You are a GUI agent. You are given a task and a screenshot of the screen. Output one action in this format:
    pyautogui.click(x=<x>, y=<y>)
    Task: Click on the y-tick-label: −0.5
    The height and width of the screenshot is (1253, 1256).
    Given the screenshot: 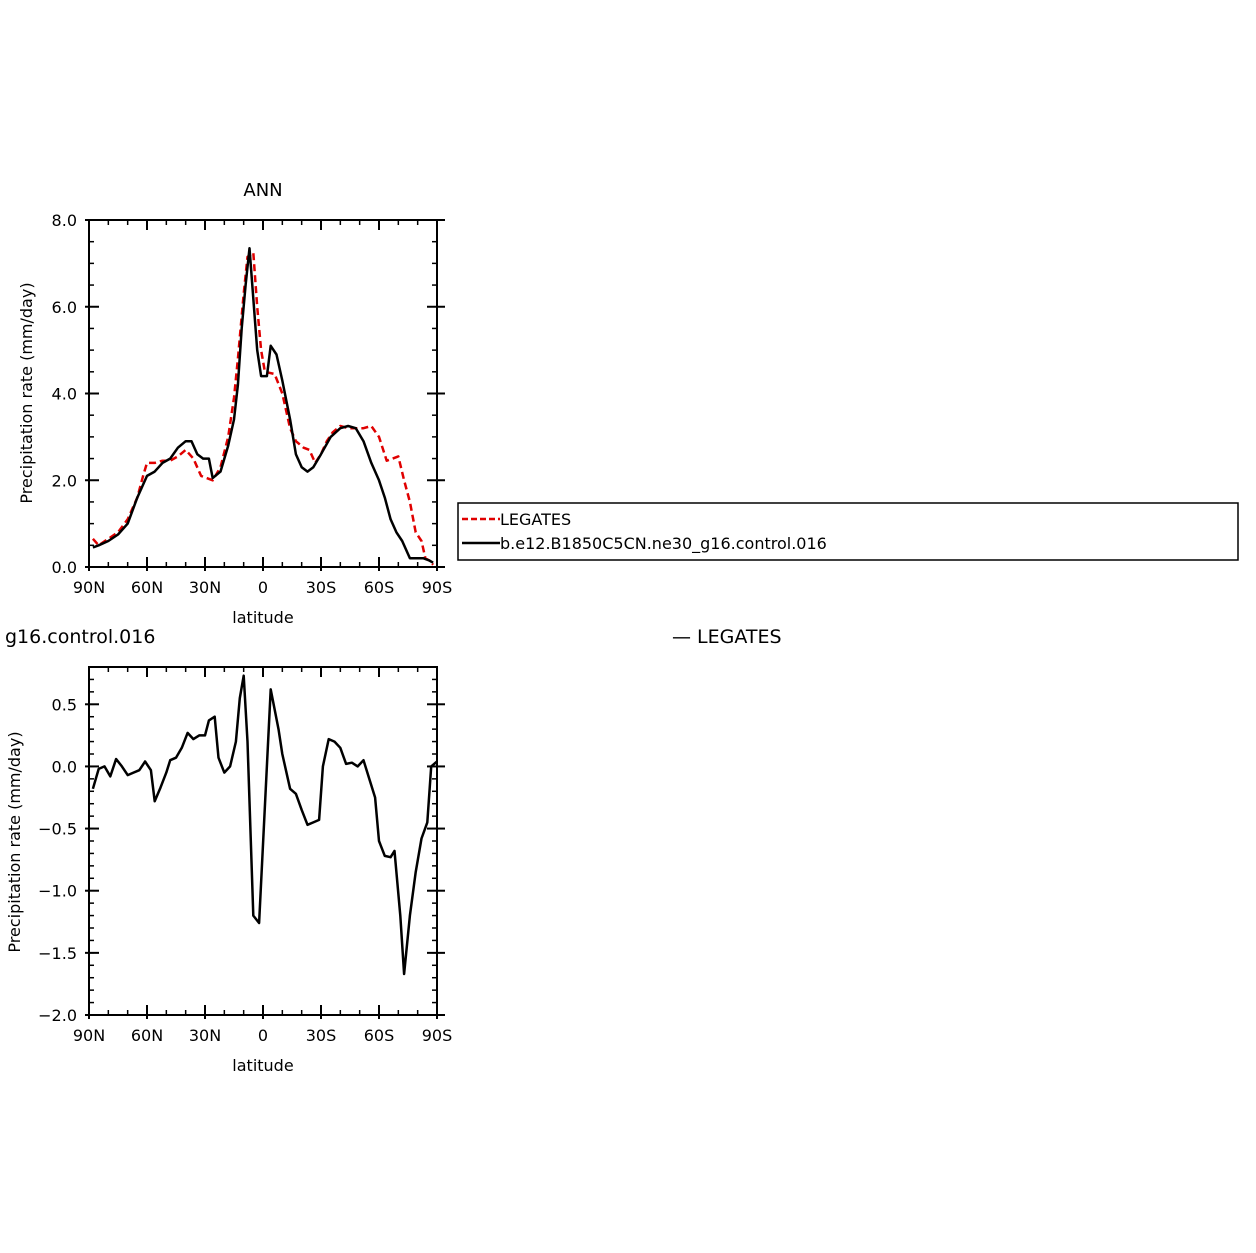 What is the action you would take?
    pyautogui.click(x=57, y=829)
    